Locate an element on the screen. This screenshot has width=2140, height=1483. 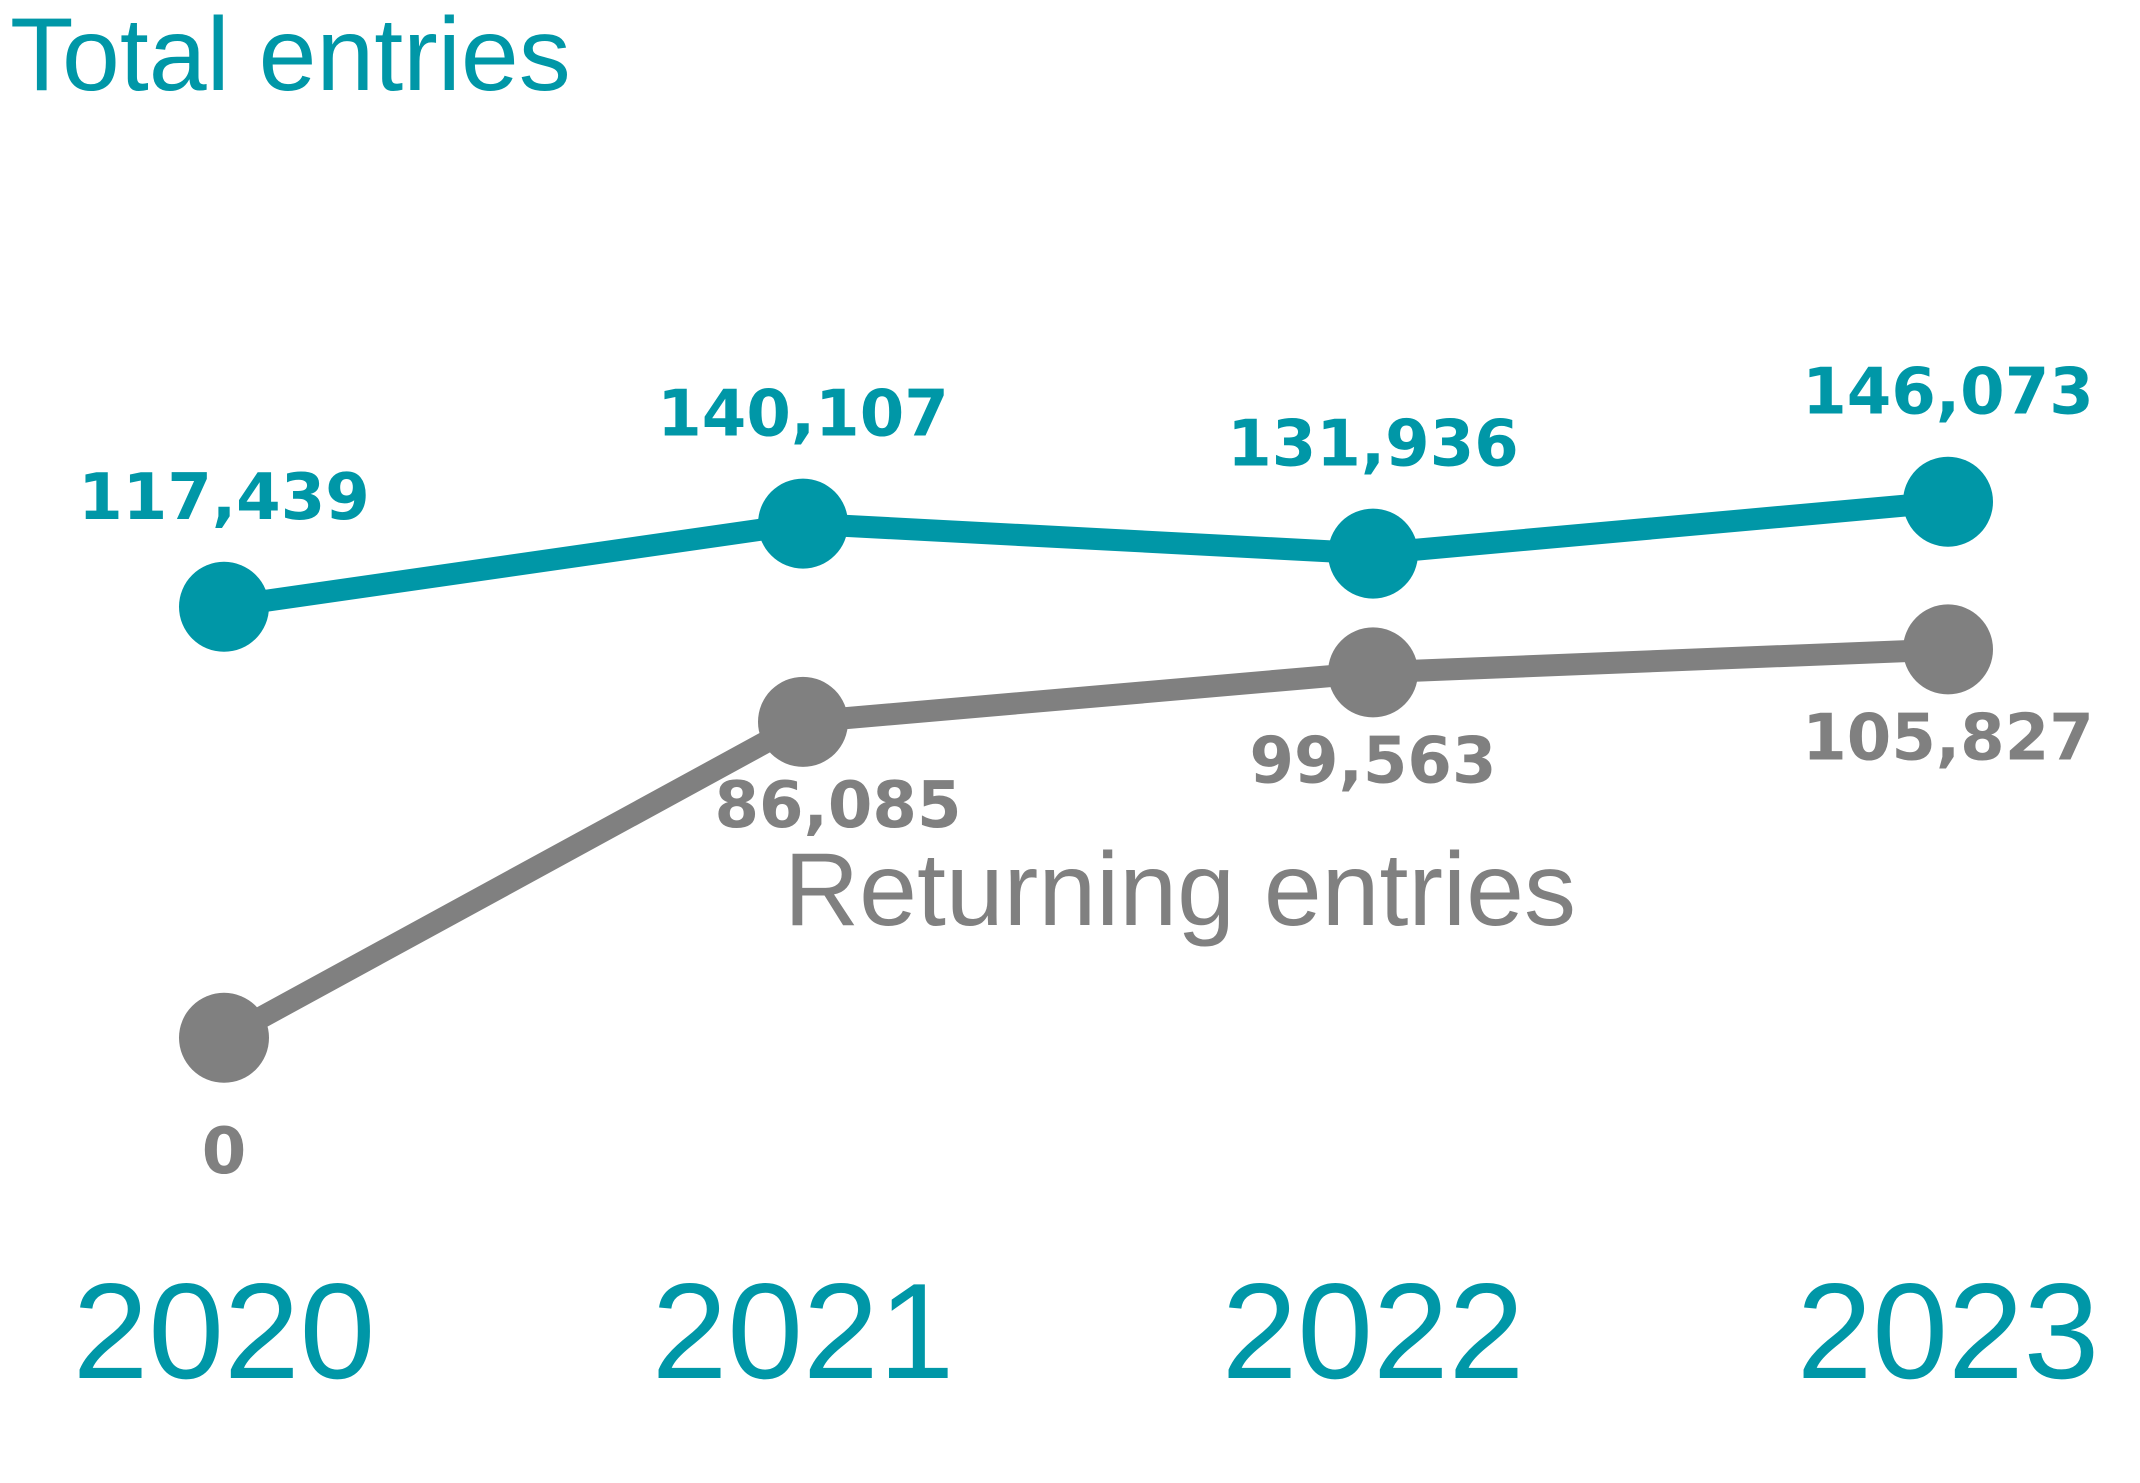
data-point-returning-entries-2020 is located at coordinates (224, 1037).